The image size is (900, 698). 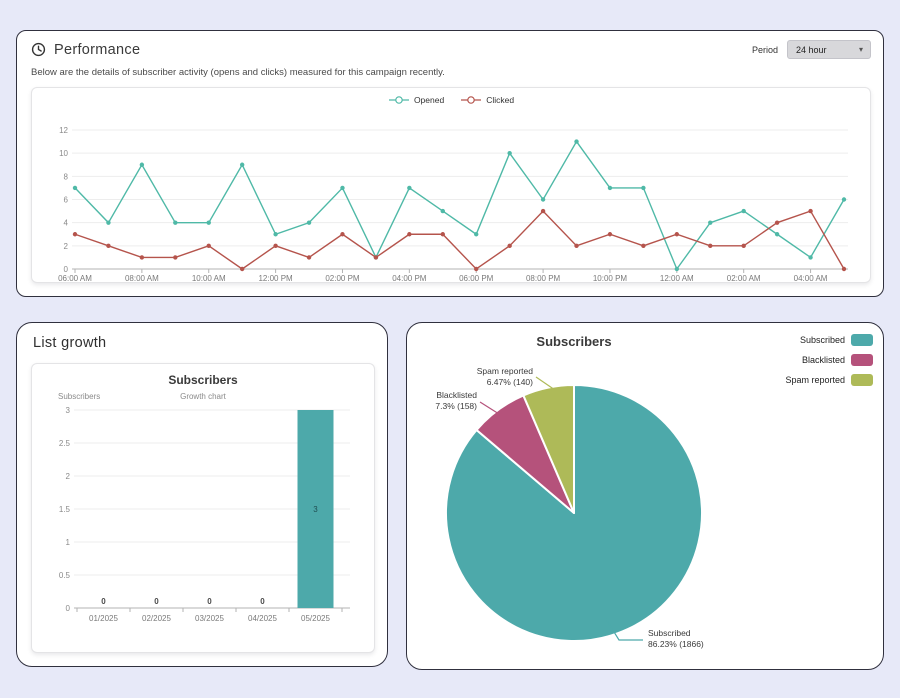 I want to click on callout-value-subscribed: 86.23% (1866), so click(x=676, y=644).